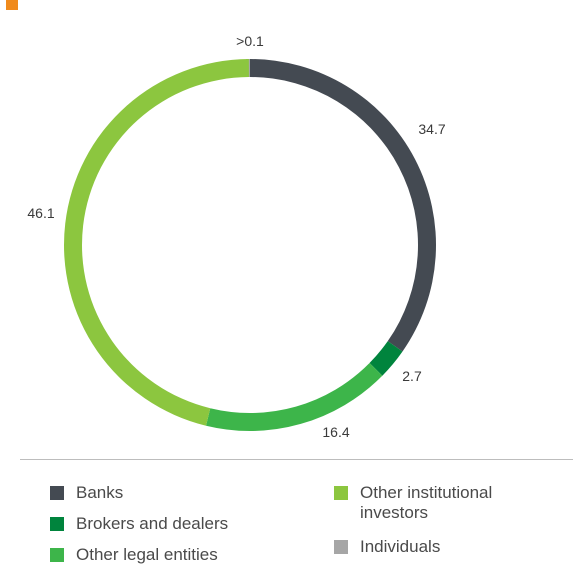 The height and width of the screenshot is (565, 573). I want to click on legend-item-other-legal: Other legal entities, so click(134, 555).